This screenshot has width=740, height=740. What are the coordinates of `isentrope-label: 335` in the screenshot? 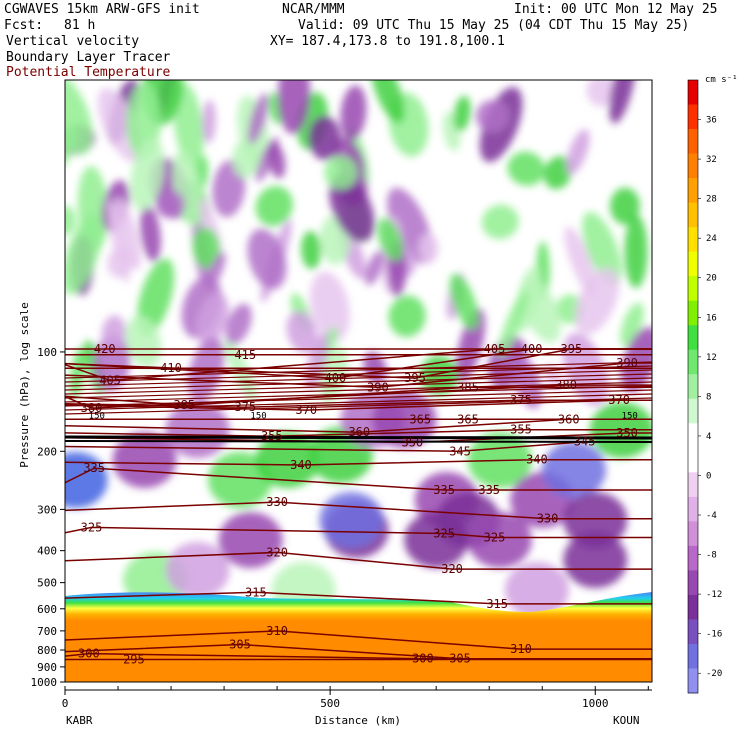 It's located at (444, 490).